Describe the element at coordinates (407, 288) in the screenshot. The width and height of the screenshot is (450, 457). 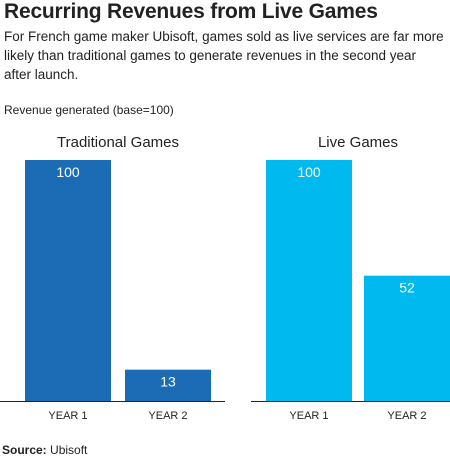
I see `bar-value-label: 52` at that location.